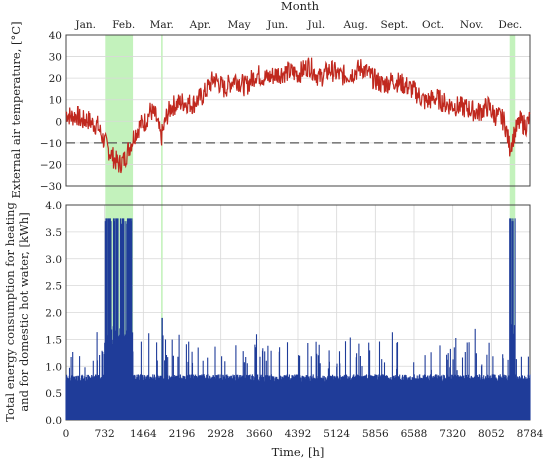  I want to click on temperature-tick-label: 20, so click(55, 79).